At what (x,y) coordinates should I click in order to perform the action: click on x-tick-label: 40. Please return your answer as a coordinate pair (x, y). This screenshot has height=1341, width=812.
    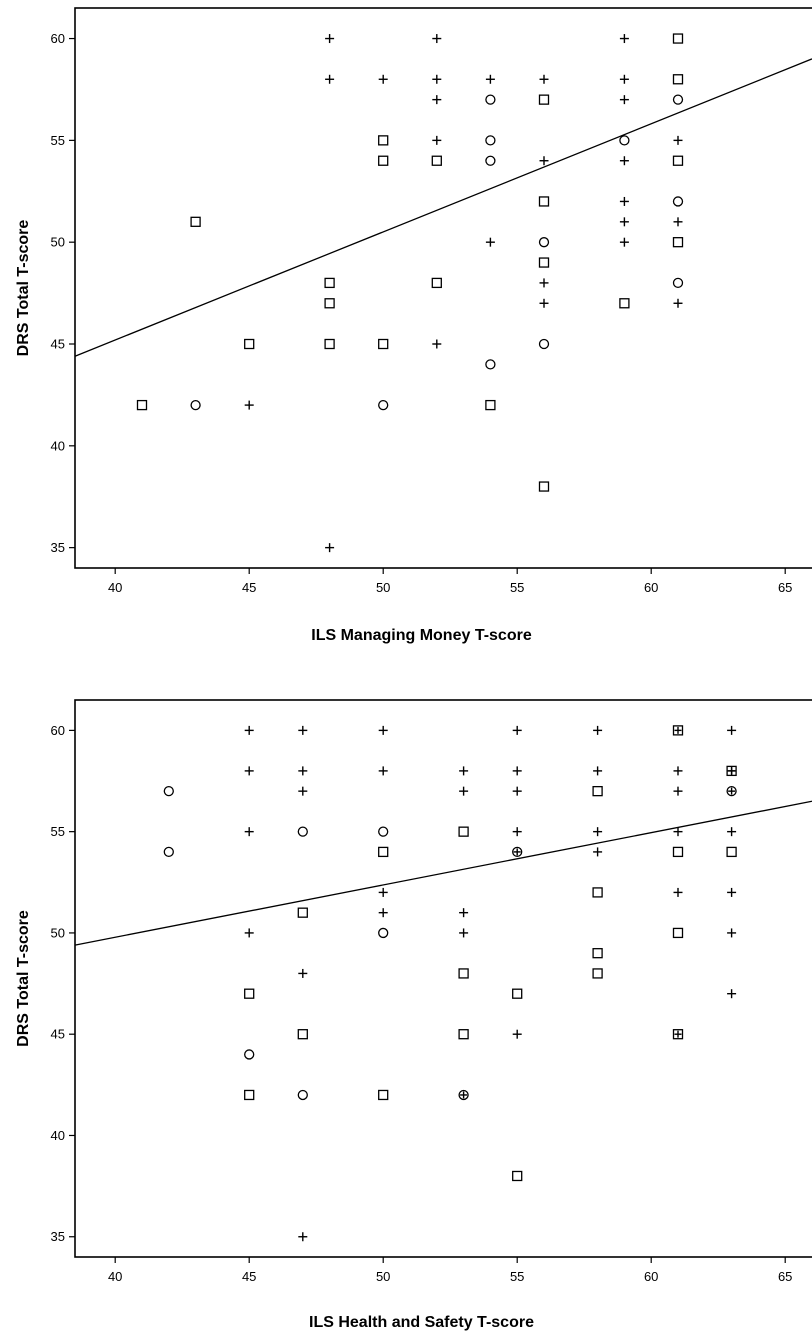
    Looking at the image, I should click on (115, 587).